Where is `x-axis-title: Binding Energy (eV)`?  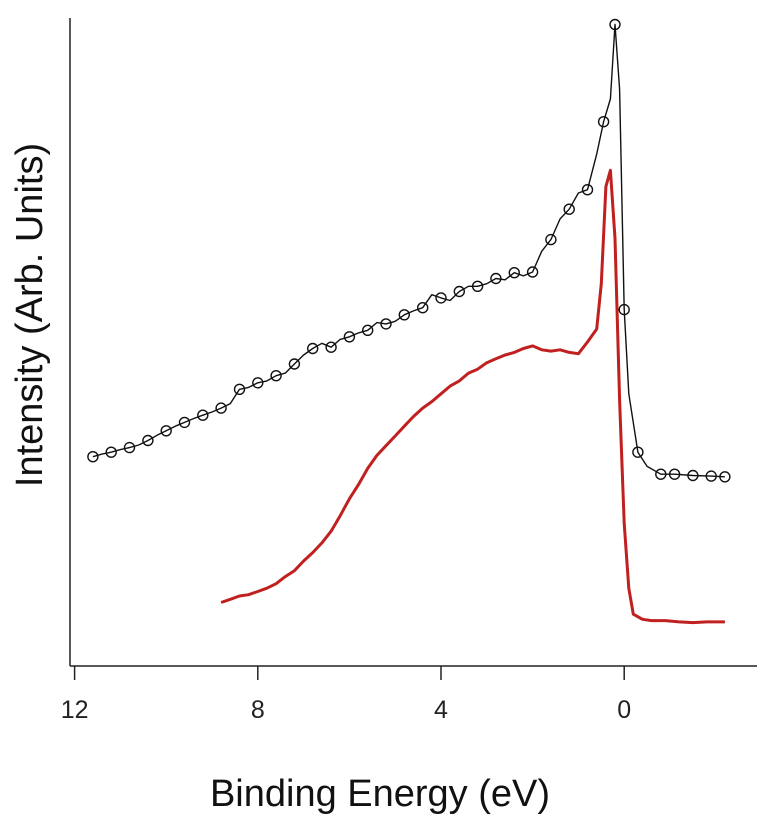
x-axis-title: Binding Energy (eV) is located at coordinates (380, 794).